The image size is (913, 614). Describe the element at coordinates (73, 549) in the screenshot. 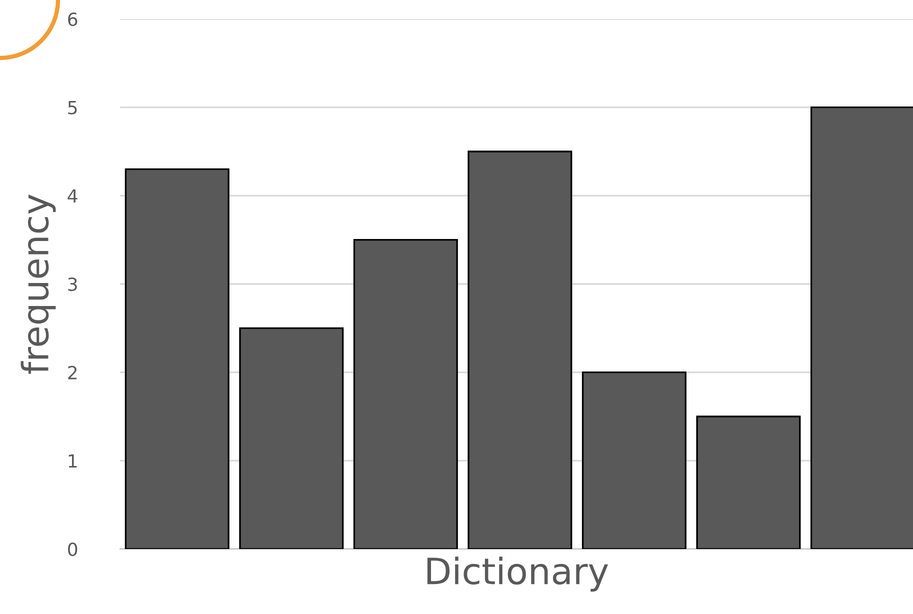

I see `y-tick-label: 0` at that location.